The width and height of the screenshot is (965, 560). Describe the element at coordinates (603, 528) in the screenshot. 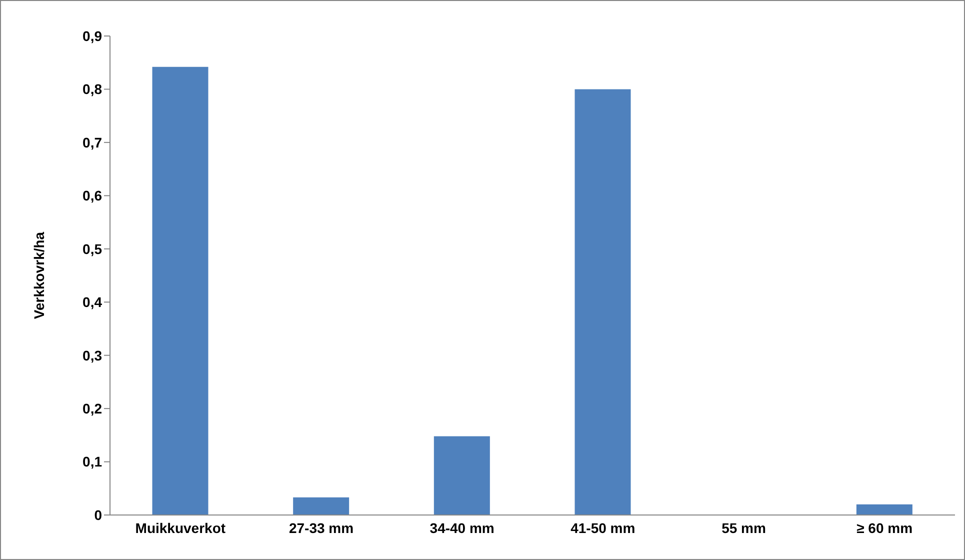

I see `x-tick-label: 41-50 mm` at that location.